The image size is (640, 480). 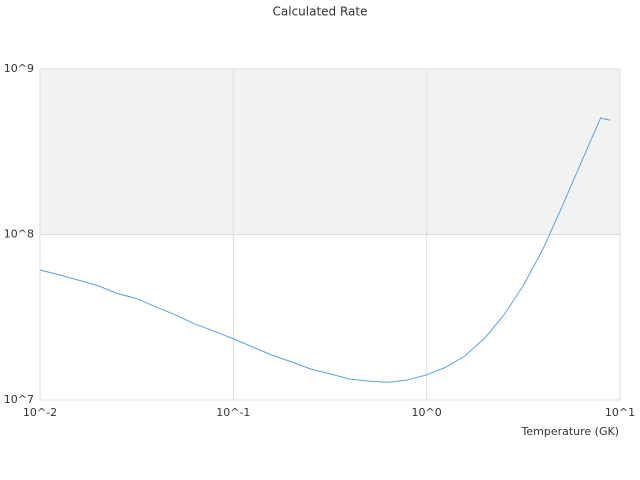 What do you see at coordinates (620, 412) in the screenshot?
I see `x-tick-label: 10^1` at bounding box center [620, 412].